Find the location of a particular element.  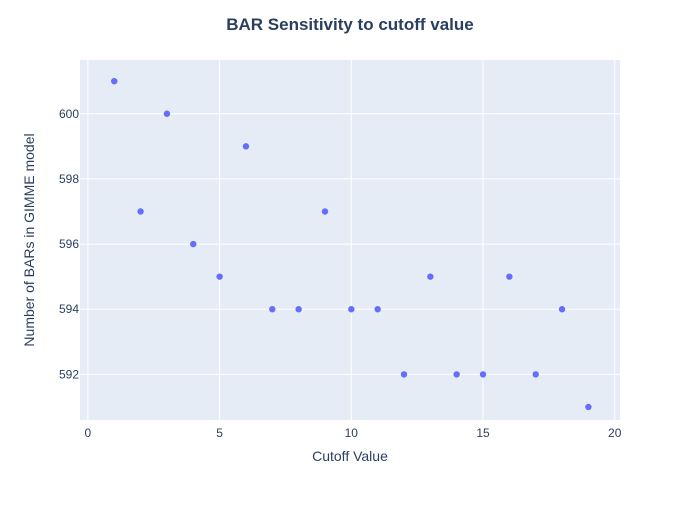

y-tick-label: 592 is located at coordinates (69, 374).